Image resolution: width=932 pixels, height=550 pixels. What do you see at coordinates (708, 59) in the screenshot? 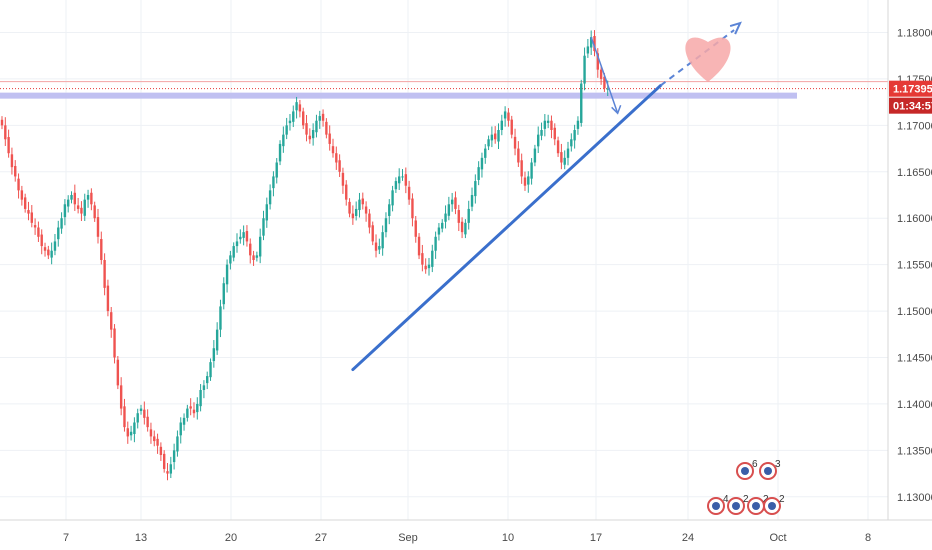
I see `heart-shape` at bounding box center [708, 59].